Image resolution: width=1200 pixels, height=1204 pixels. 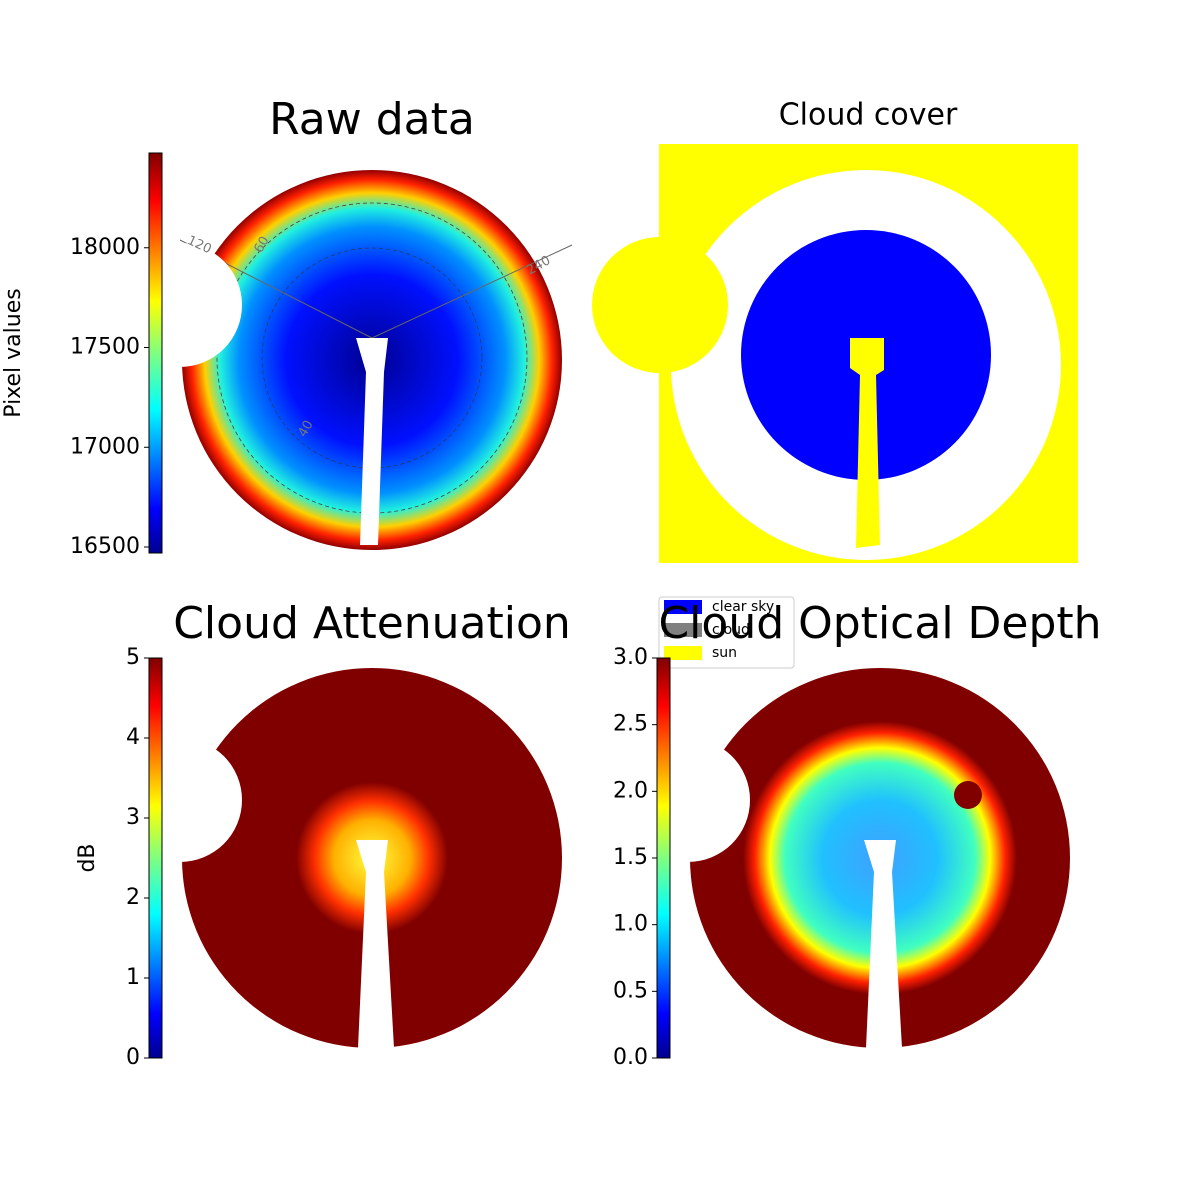 I want to click on panel-title: Raw data, so click(x=372, y=119).